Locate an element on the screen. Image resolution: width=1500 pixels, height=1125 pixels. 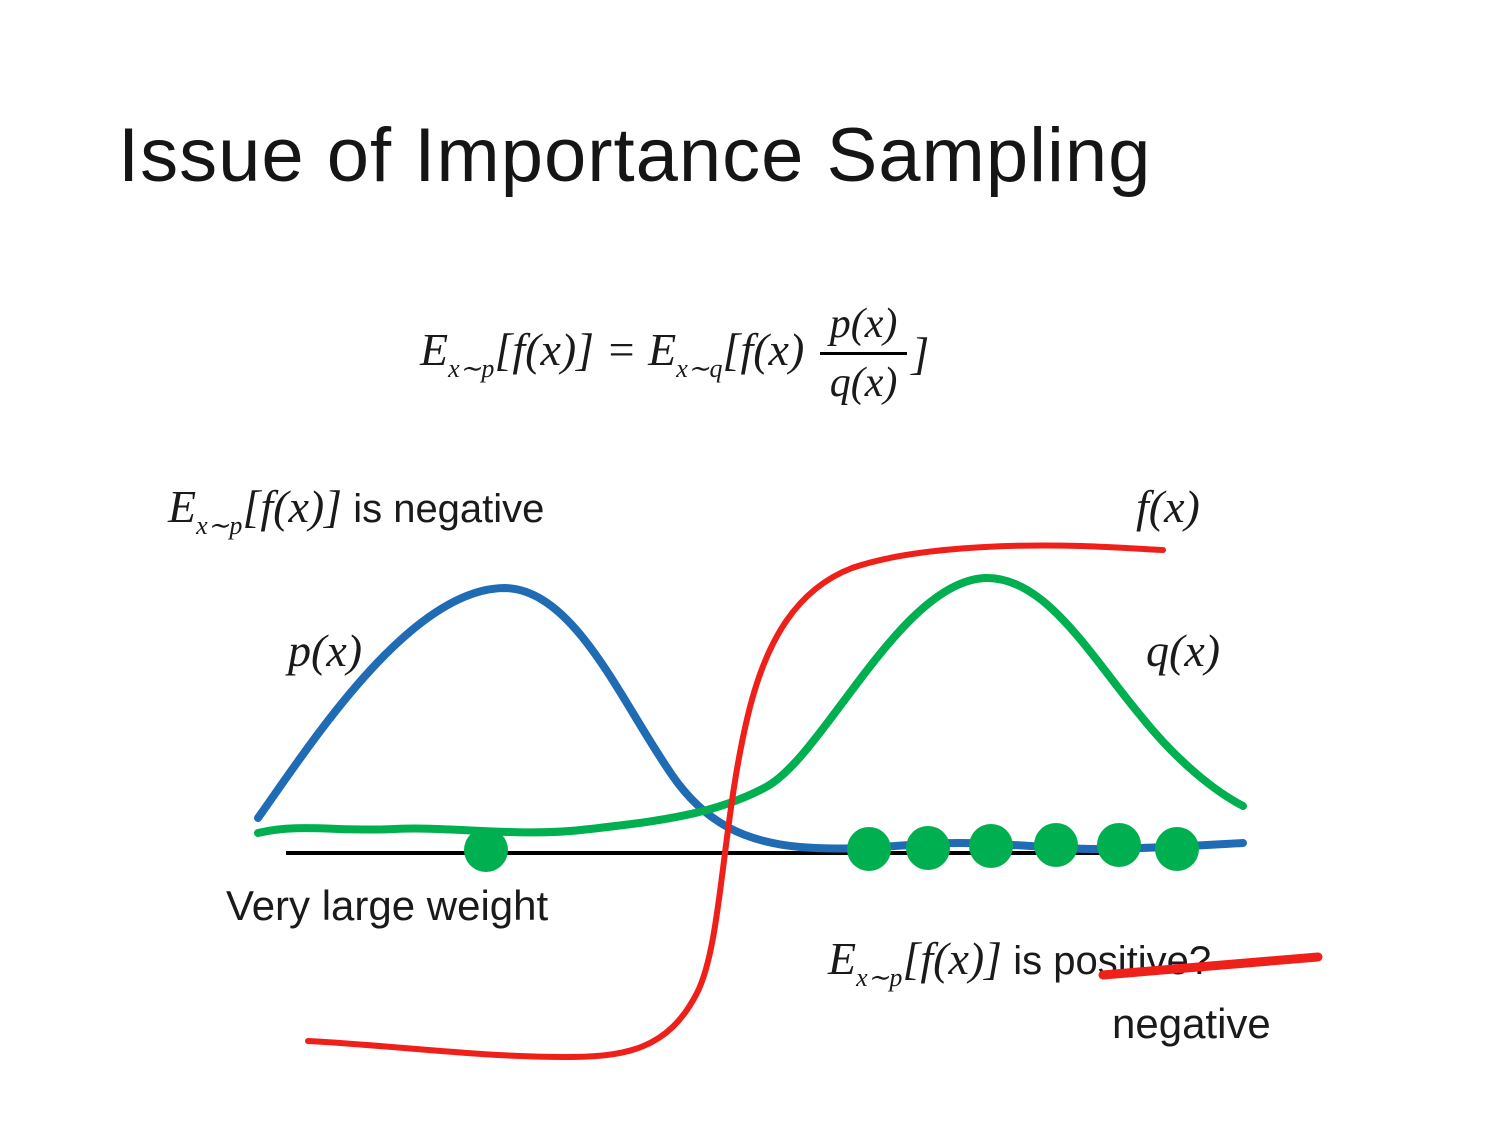
p-curve-label: p(x) is located at coordinates (325, 650).